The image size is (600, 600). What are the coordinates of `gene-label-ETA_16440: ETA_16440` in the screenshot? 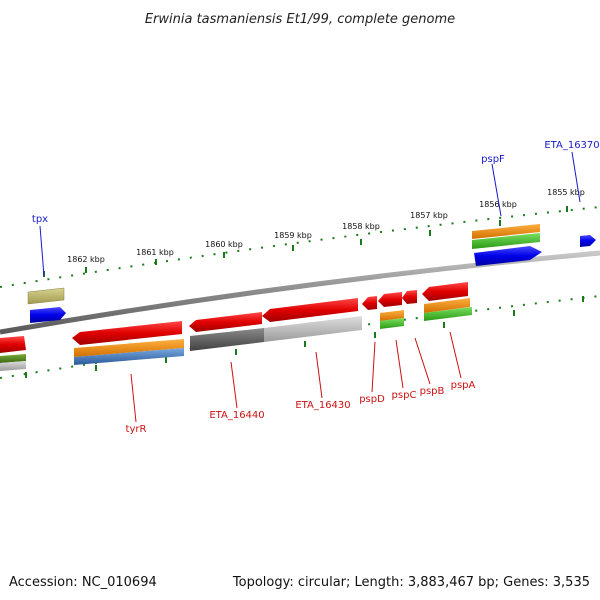 It's located at (236, 415).